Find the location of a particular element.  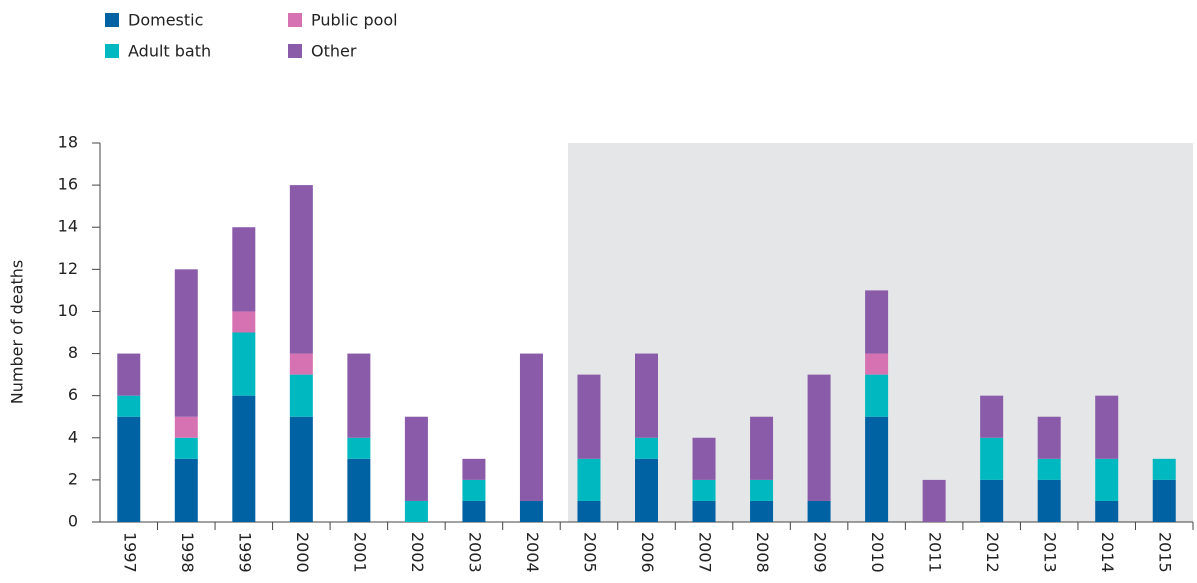

y-tick-label: 2 is located at coordinates (73, 478).